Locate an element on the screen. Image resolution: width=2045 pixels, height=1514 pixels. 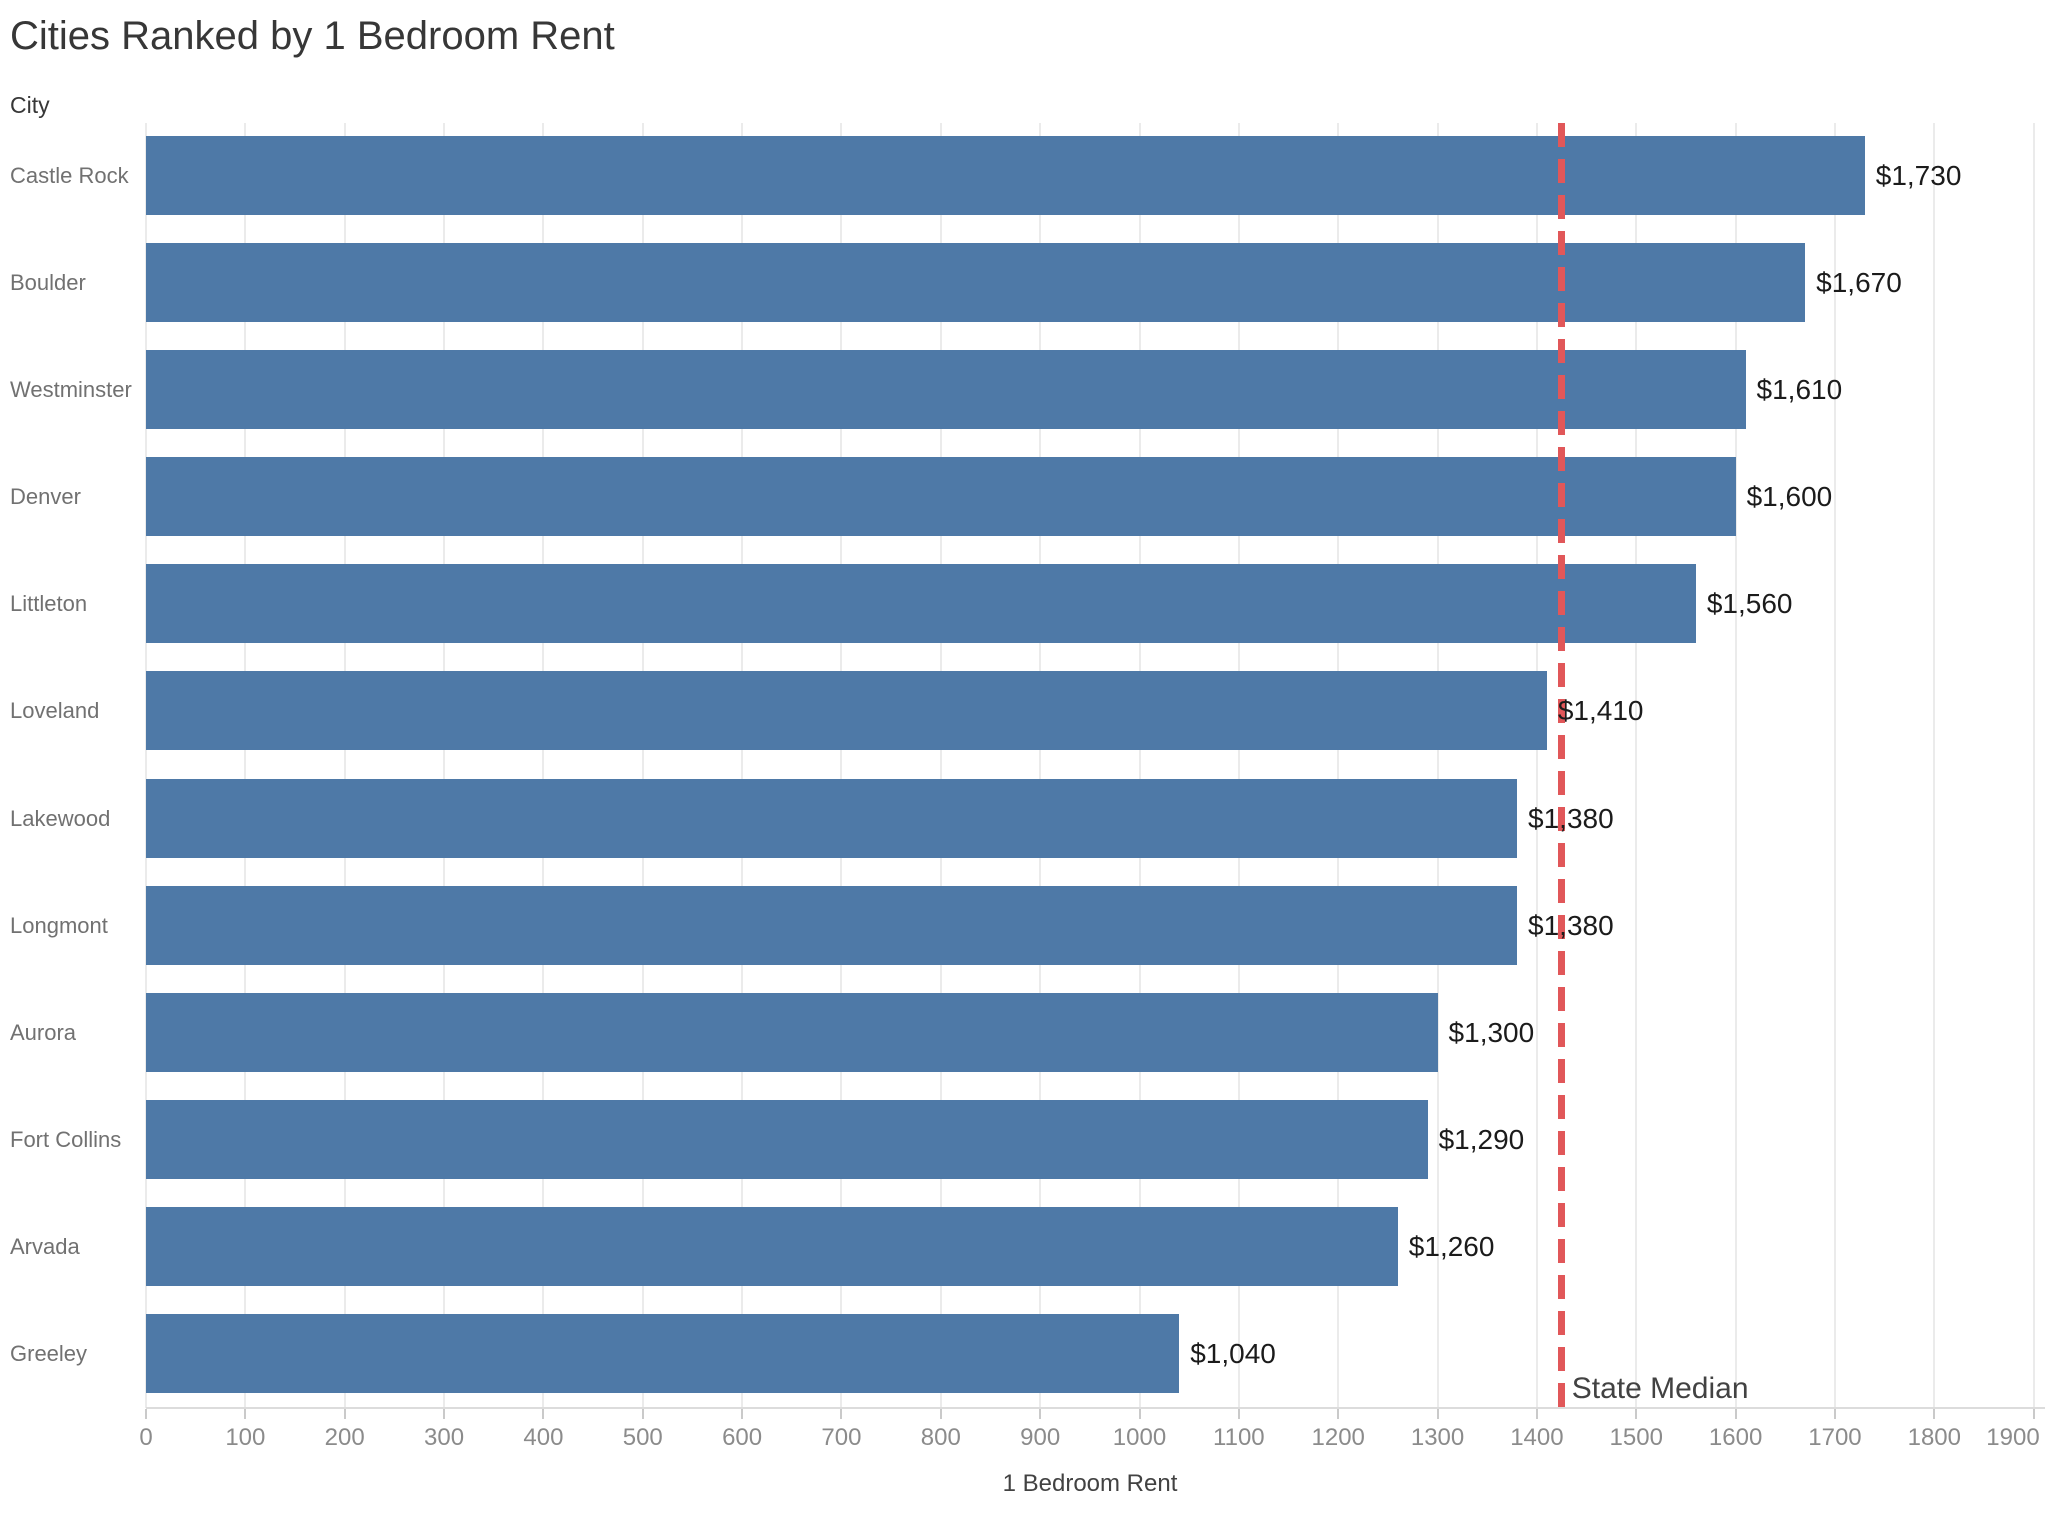
bar-castle-rock is located at coordinates (1005, 175).